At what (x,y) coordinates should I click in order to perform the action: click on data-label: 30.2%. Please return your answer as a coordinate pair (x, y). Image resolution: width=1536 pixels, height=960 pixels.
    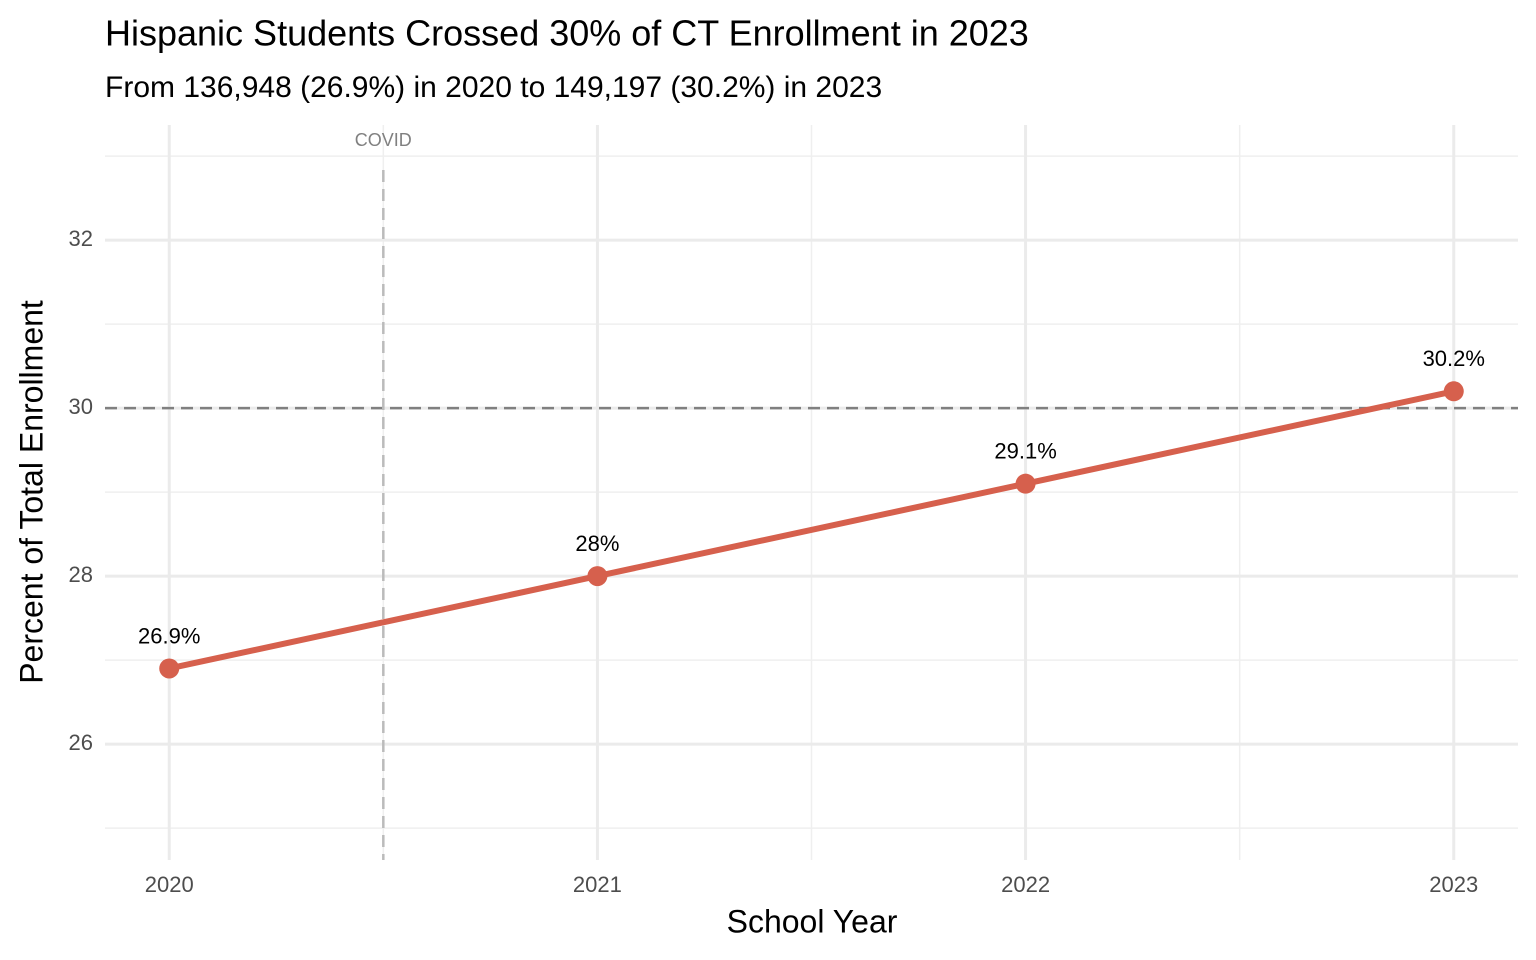
    Looking at the image, I should click on (1454, 358).